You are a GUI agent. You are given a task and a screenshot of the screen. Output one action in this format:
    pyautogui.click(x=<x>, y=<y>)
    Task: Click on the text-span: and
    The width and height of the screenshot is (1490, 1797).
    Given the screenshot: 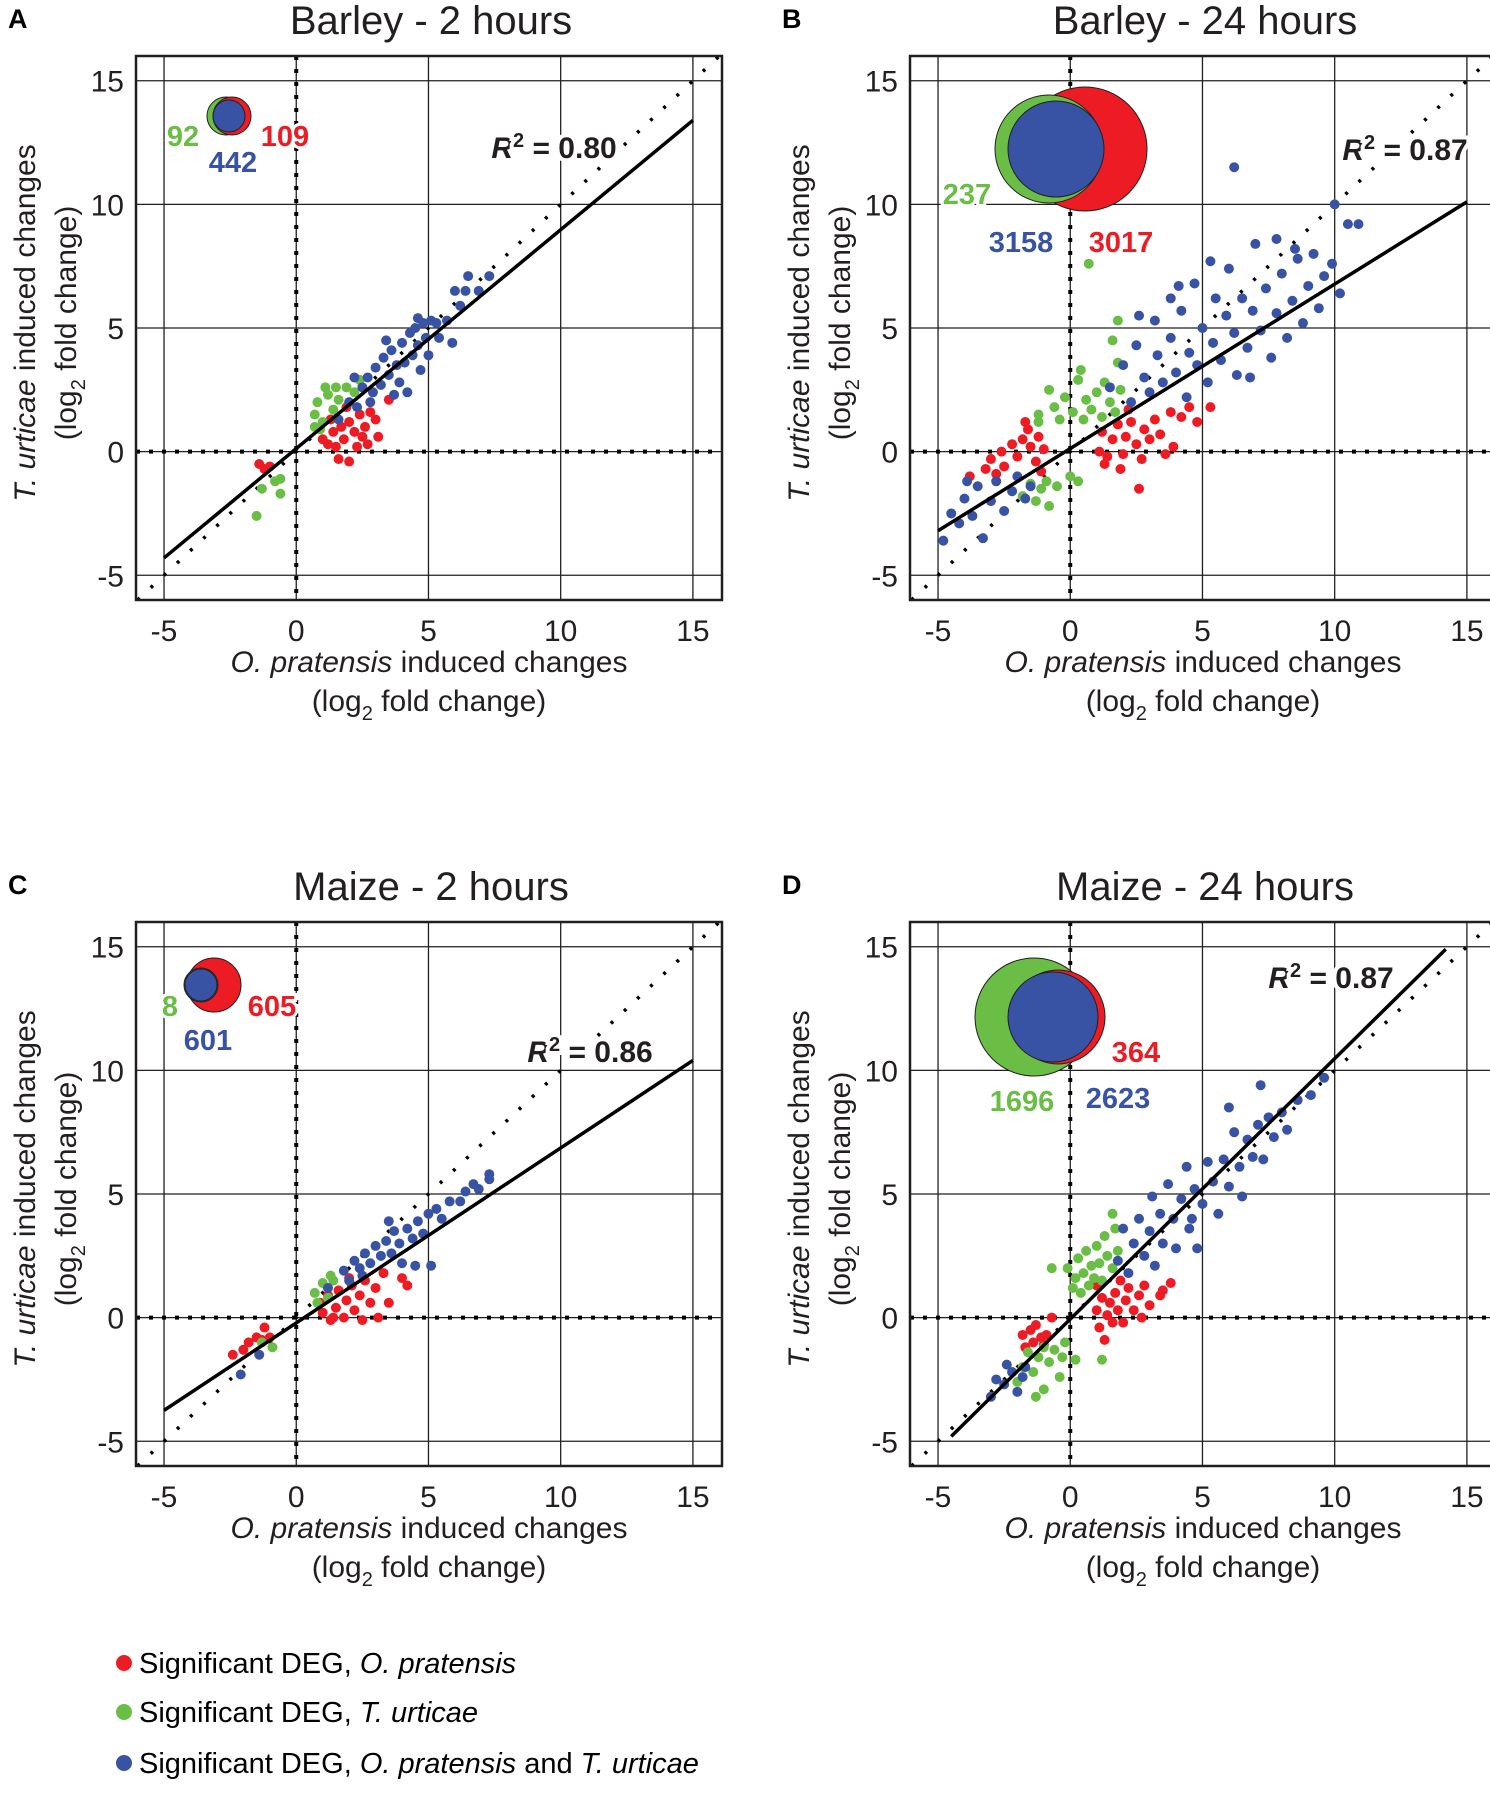 What is the action you would take?
    pyautogui.click(x=548, y=1764)
    